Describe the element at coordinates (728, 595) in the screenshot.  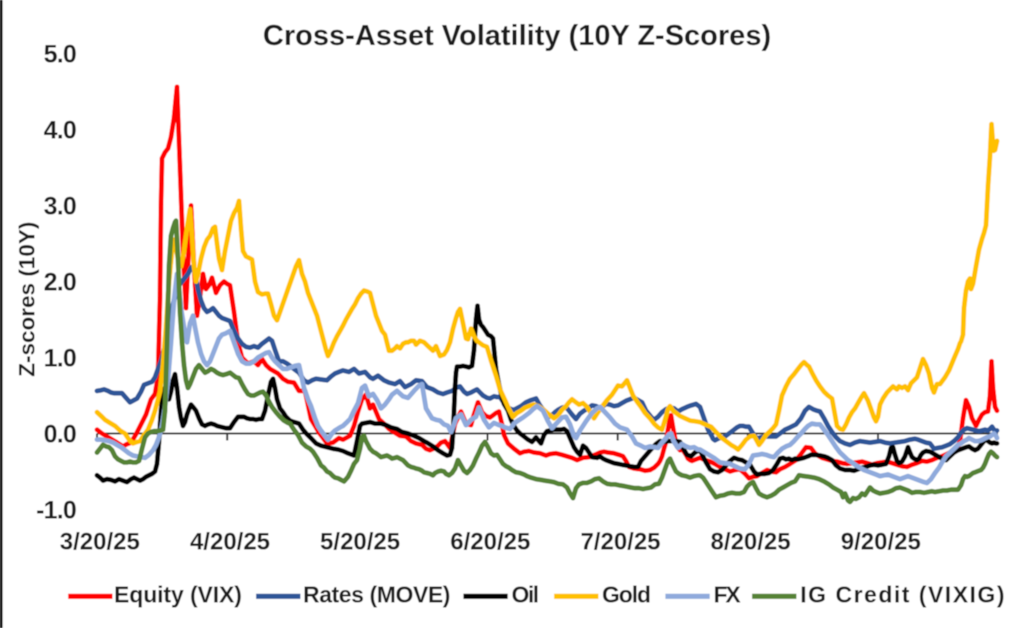
I see `svg-text: FX` at that location.